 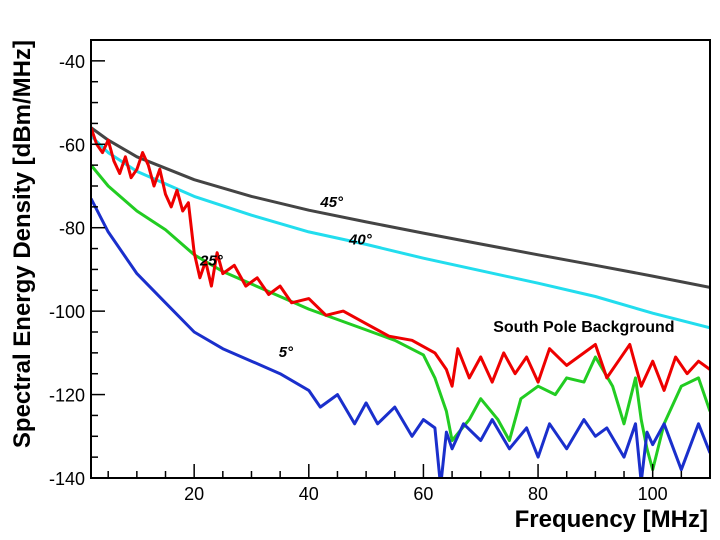 I want to click on annotation-label-2: 25°, so click(x=211, y=260).